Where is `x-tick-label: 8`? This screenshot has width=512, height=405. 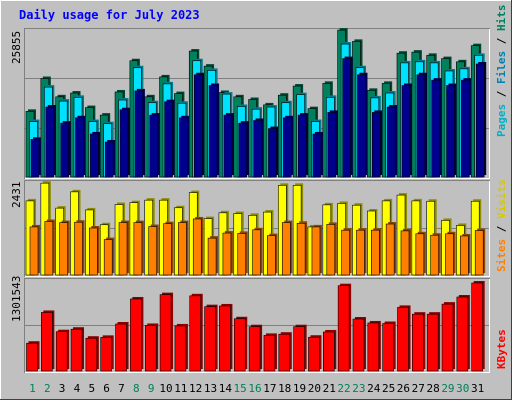
x-tick-label: 8 is located at coordinates (136, 388).